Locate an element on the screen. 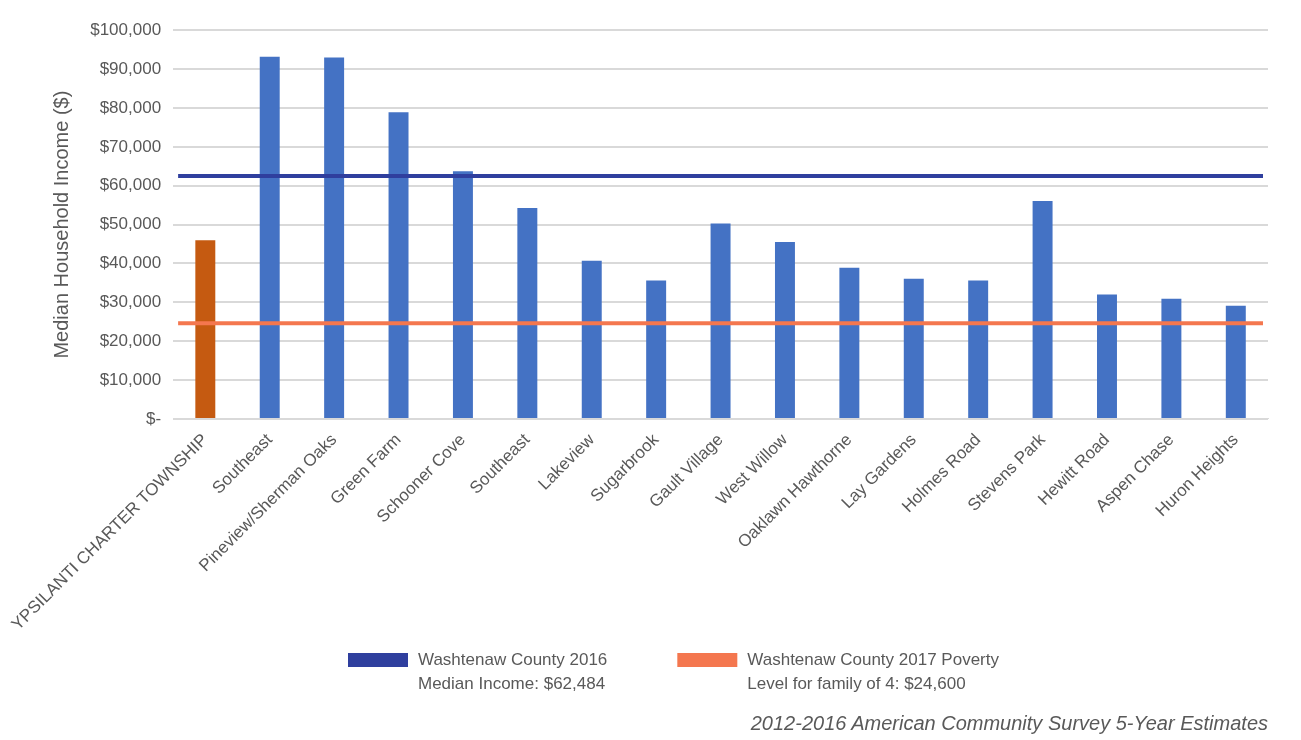 Image resolution: width=1301 pixels, height=740 pixels. legend-label: Washtenaw County 2017 Poverty Level for family of 4: $24,600 is located at coordinates (873, 671).